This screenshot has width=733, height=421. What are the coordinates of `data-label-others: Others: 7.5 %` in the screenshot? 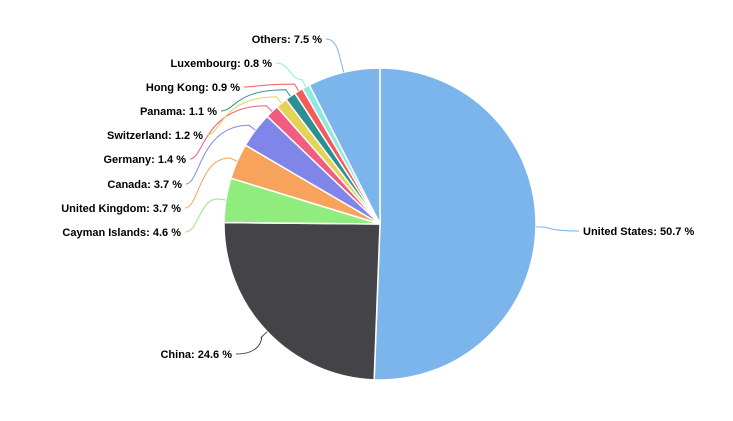 It's located at (287, 40).